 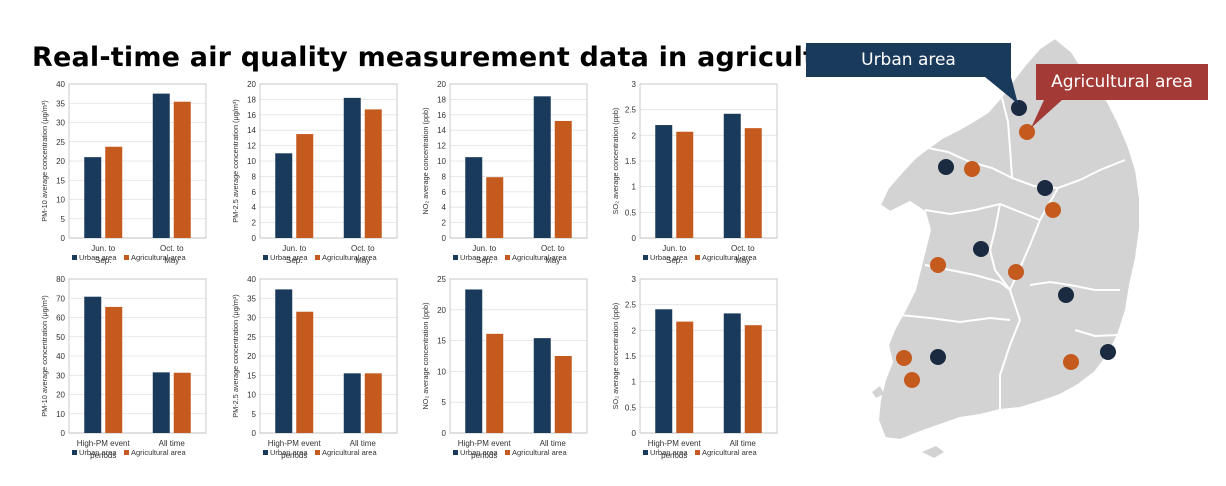 What do you see at coordinates (444, 207) in the screenshot?
I see `y-tick-label: 4` at bounding box center [444, 207].